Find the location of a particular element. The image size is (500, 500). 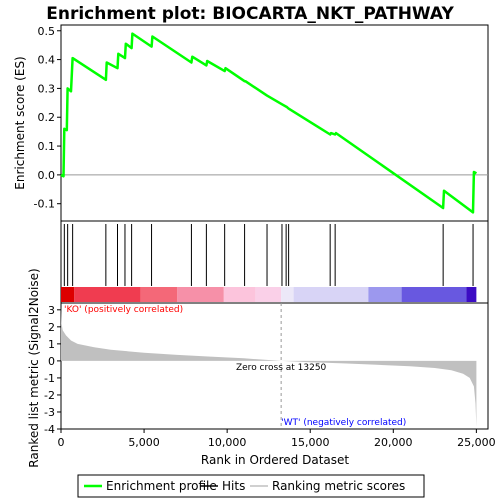

metric-y-tick-label: 2 is located at coordinates (51, 327).